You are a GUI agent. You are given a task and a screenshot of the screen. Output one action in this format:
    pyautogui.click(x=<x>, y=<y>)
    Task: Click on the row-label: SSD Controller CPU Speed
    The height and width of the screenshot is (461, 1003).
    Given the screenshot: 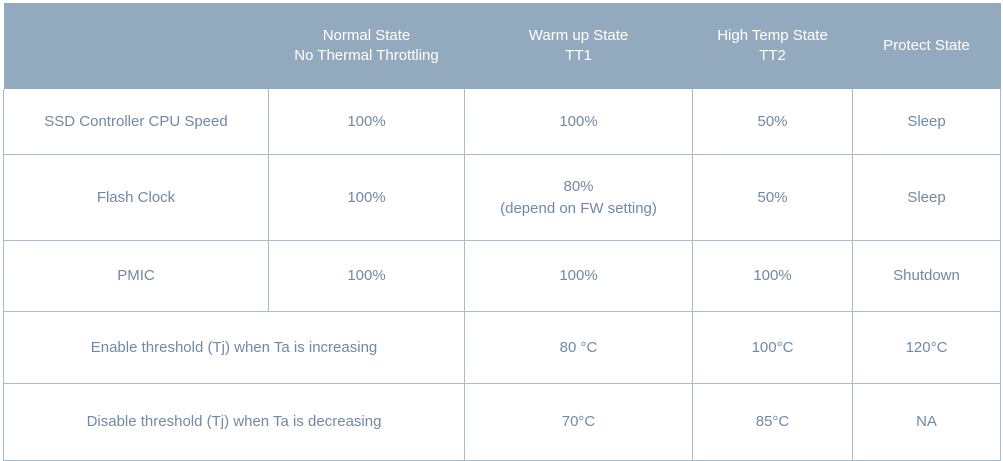 What is the action you would take?
    pyautogui.click(x=136, y=122)
    